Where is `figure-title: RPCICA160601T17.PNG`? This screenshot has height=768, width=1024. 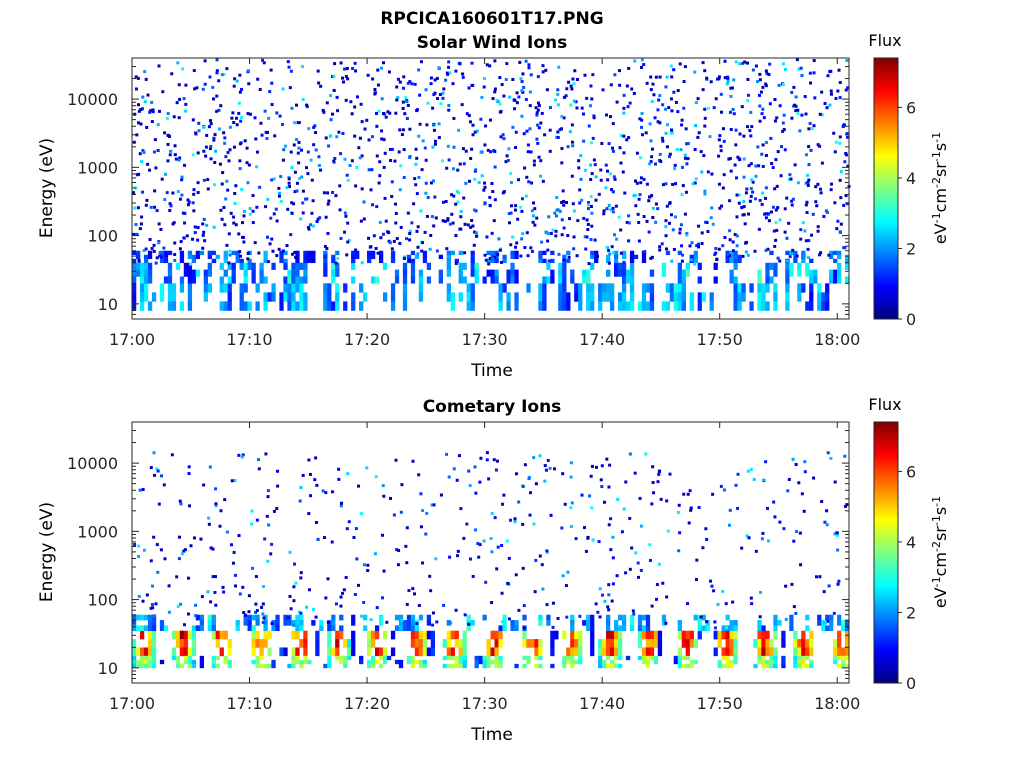 figure-title: RPCICA160601T17.PNG is located at coordinates (491, 19).